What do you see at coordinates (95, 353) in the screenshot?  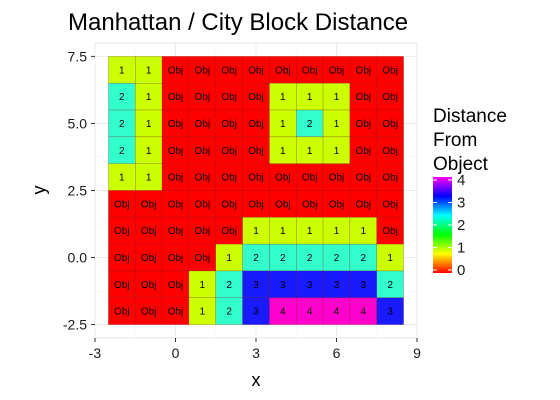 I see `x-tick-label: -3` at bounding box center [95, 353].